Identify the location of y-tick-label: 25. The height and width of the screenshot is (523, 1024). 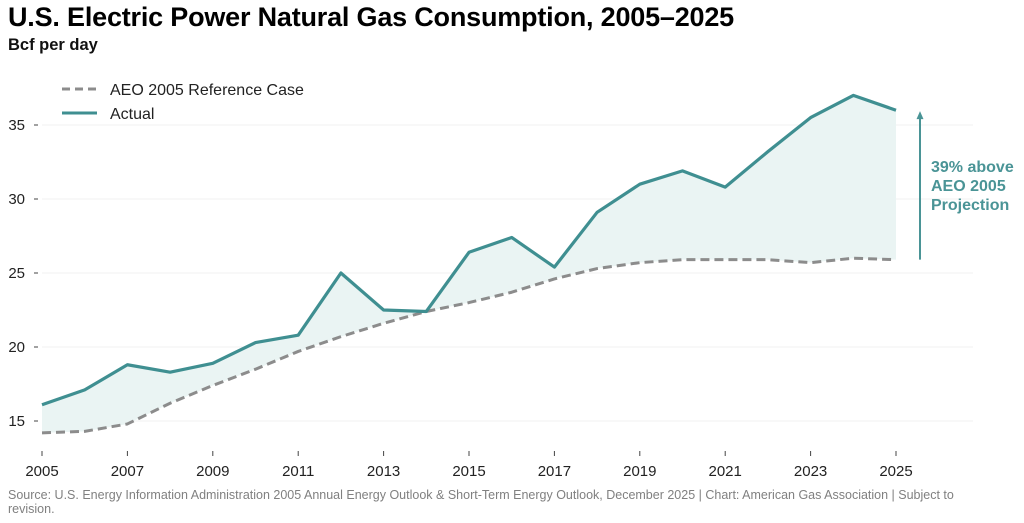
(16, 273).